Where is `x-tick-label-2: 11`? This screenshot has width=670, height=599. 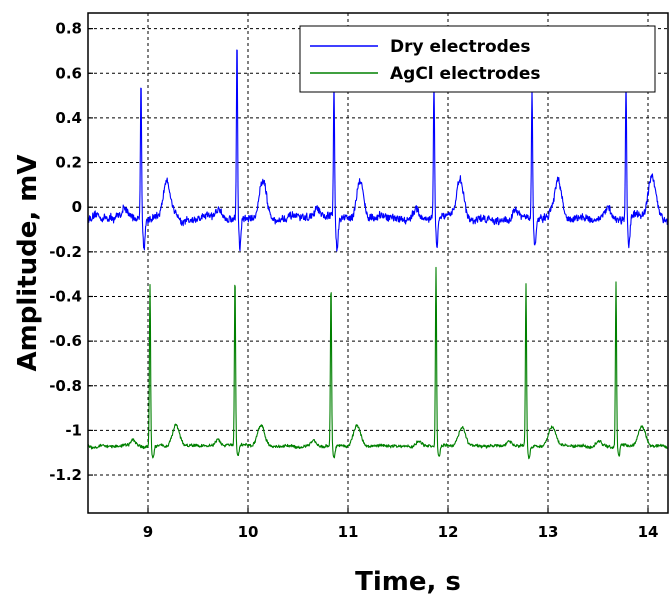
x-tick-label-2: 11 is located at coordinates (348, 532).